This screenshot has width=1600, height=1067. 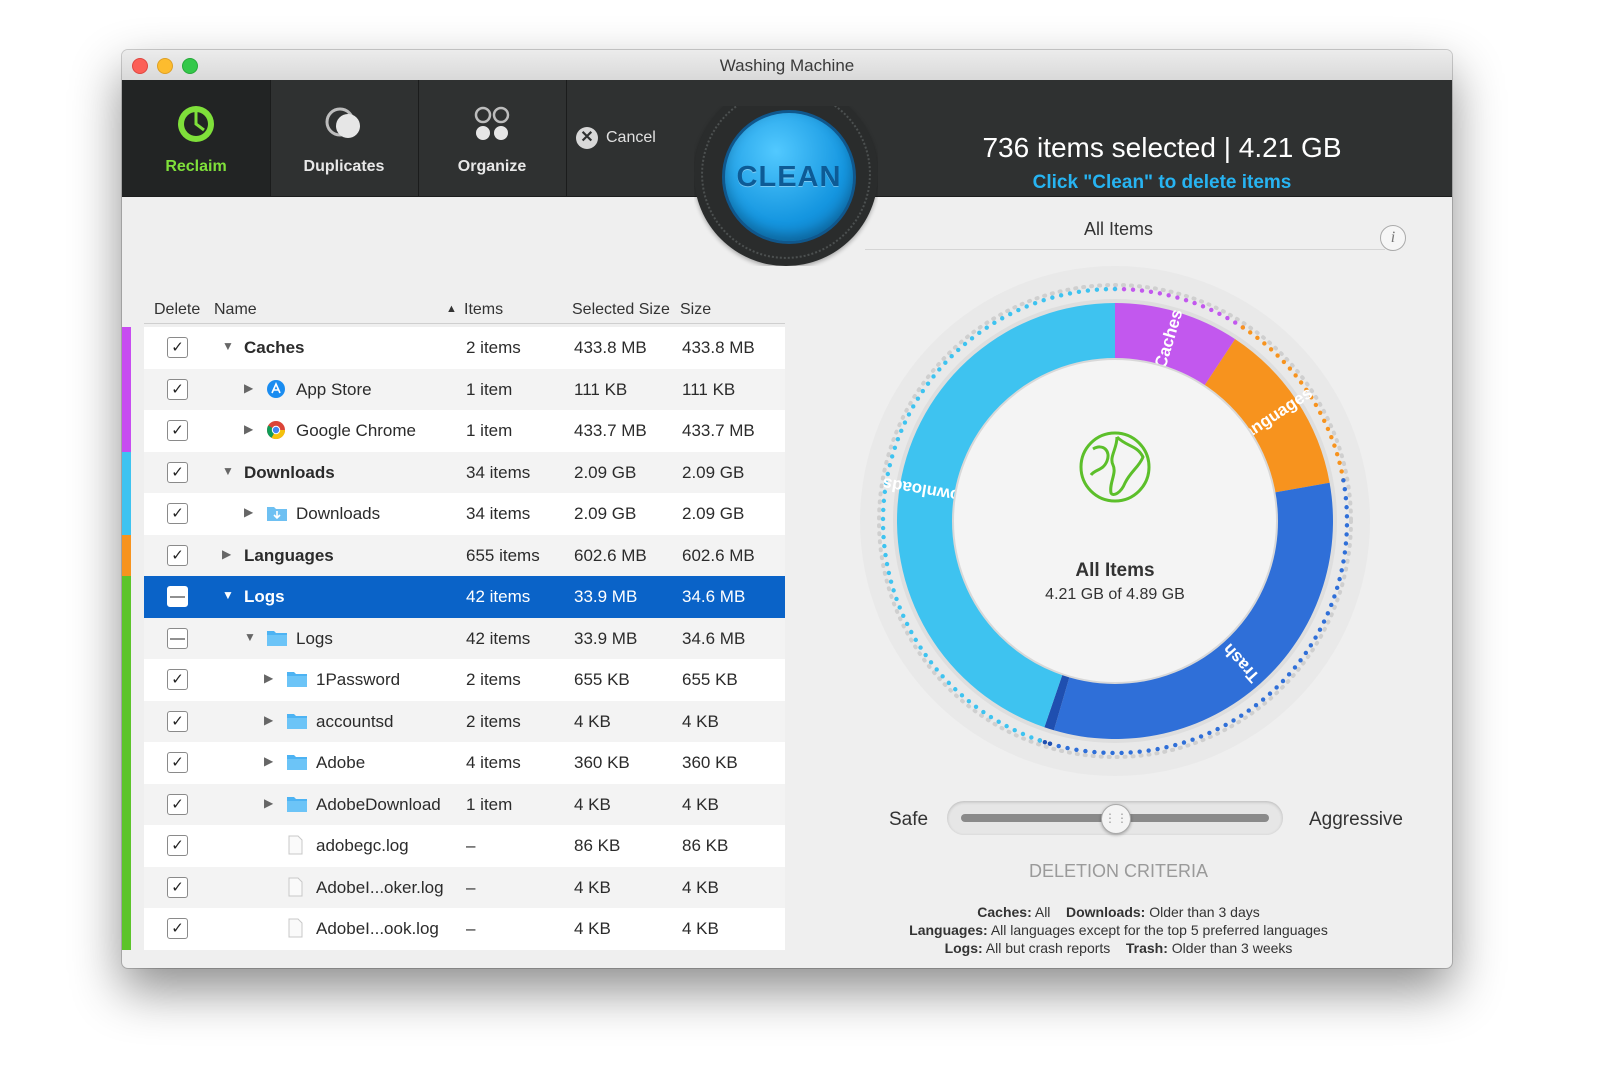 I want to click on table-row: ✓ ▶ 1Password 2 items 655 KB 655 KB, so click(x=453, y=680).